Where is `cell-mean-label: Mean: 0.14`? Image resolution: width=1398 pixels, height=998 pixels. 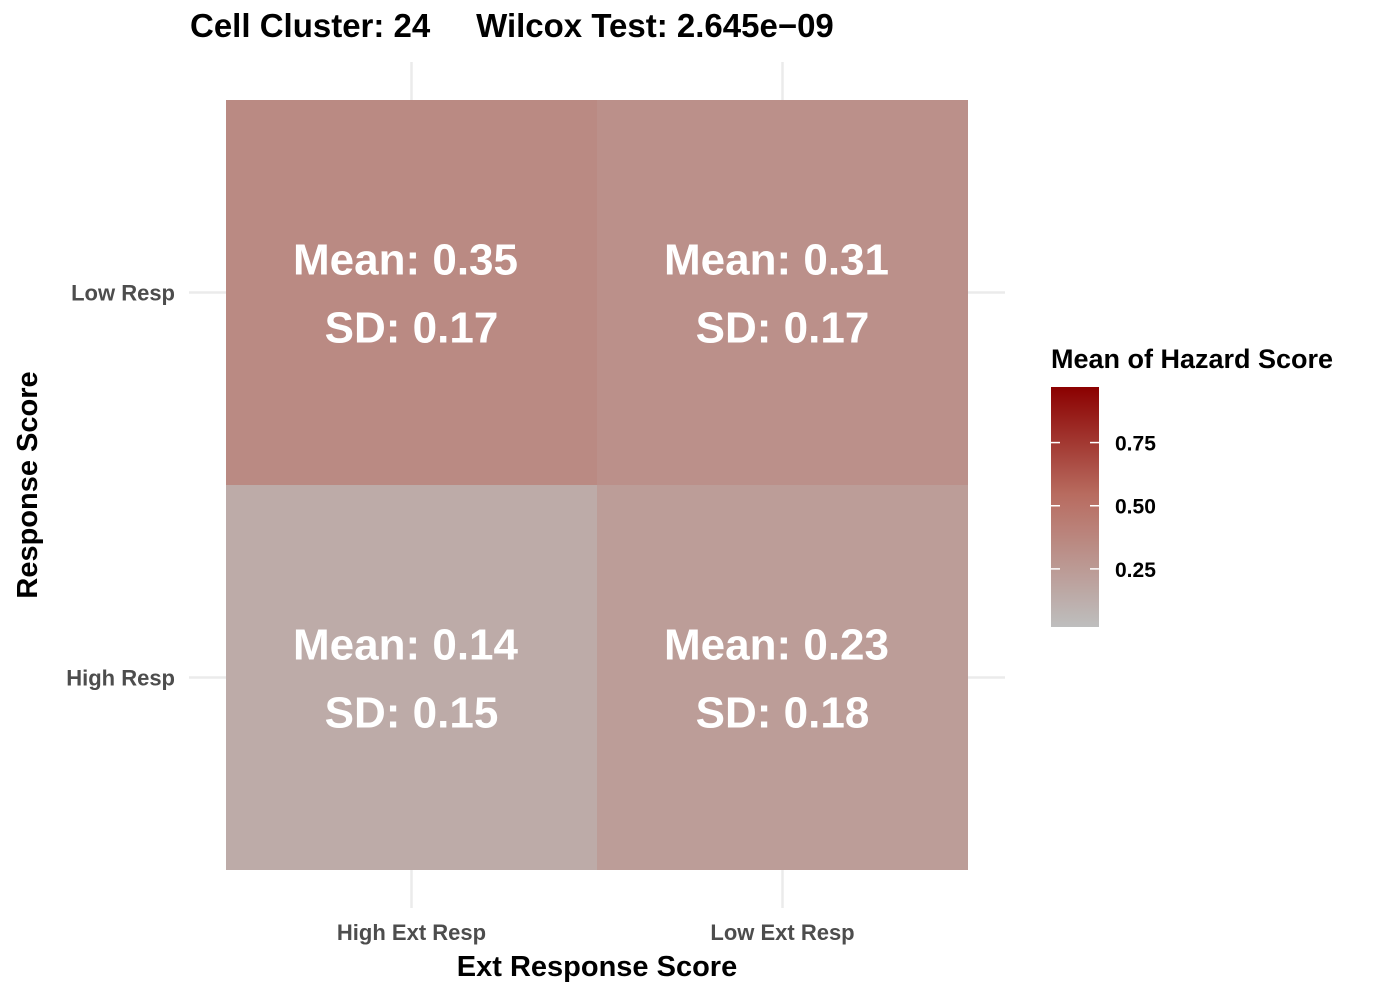 cell-mean-label: Mean: 0.14 is located at coordinates (406, 645).